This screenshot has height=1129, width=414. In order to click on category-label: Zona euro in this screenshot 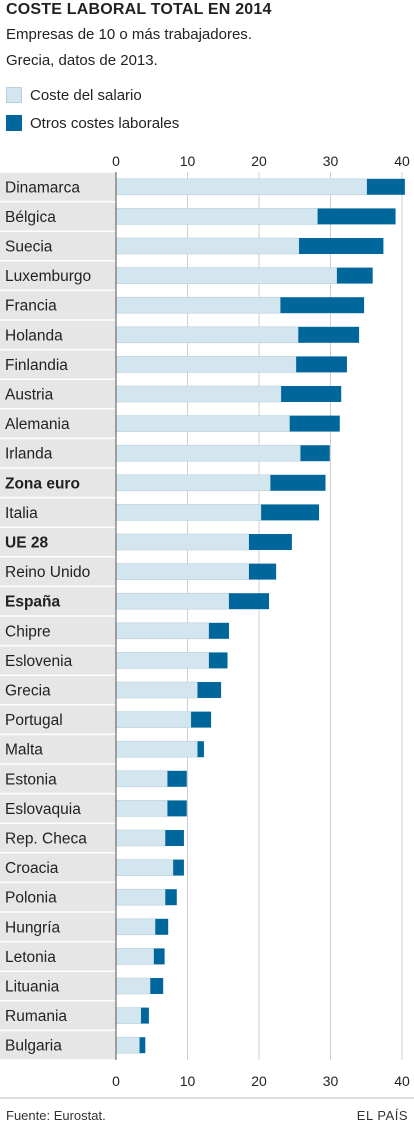, I will do `click(42, 483)`.